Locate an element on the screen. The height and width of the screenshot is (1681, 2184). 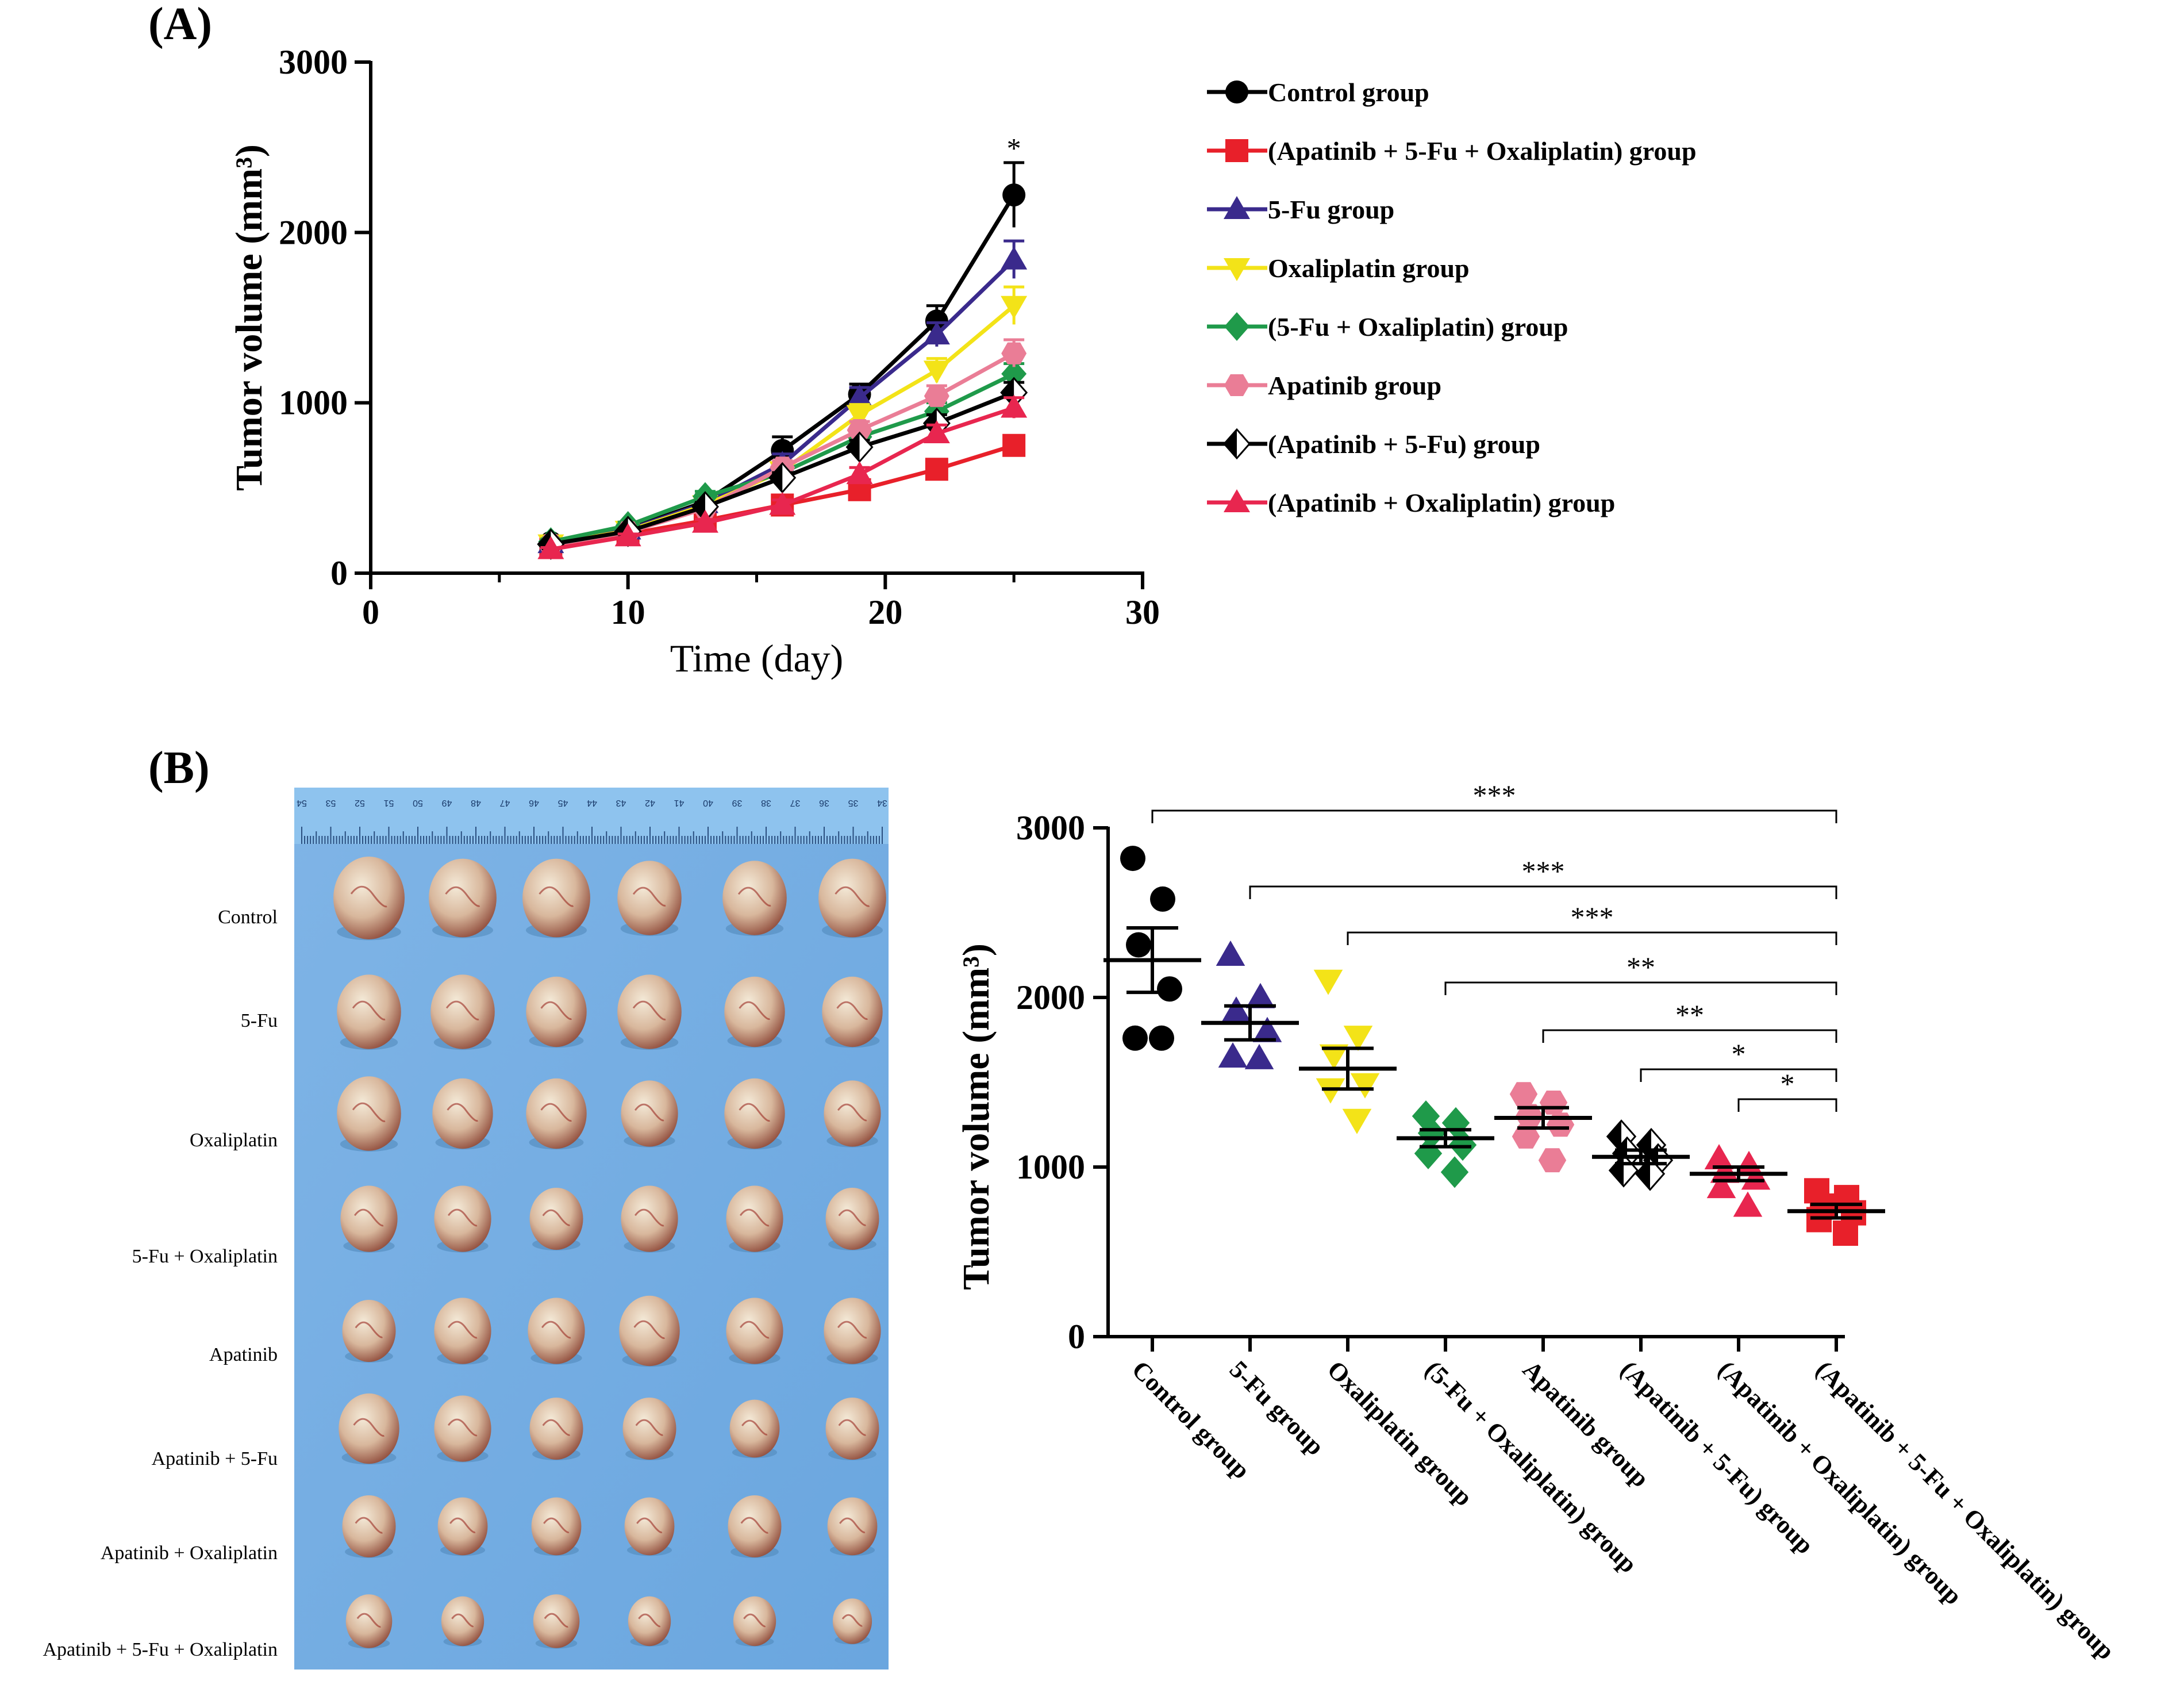
panel-b-label: (B) is located at coordinates (179, 768).